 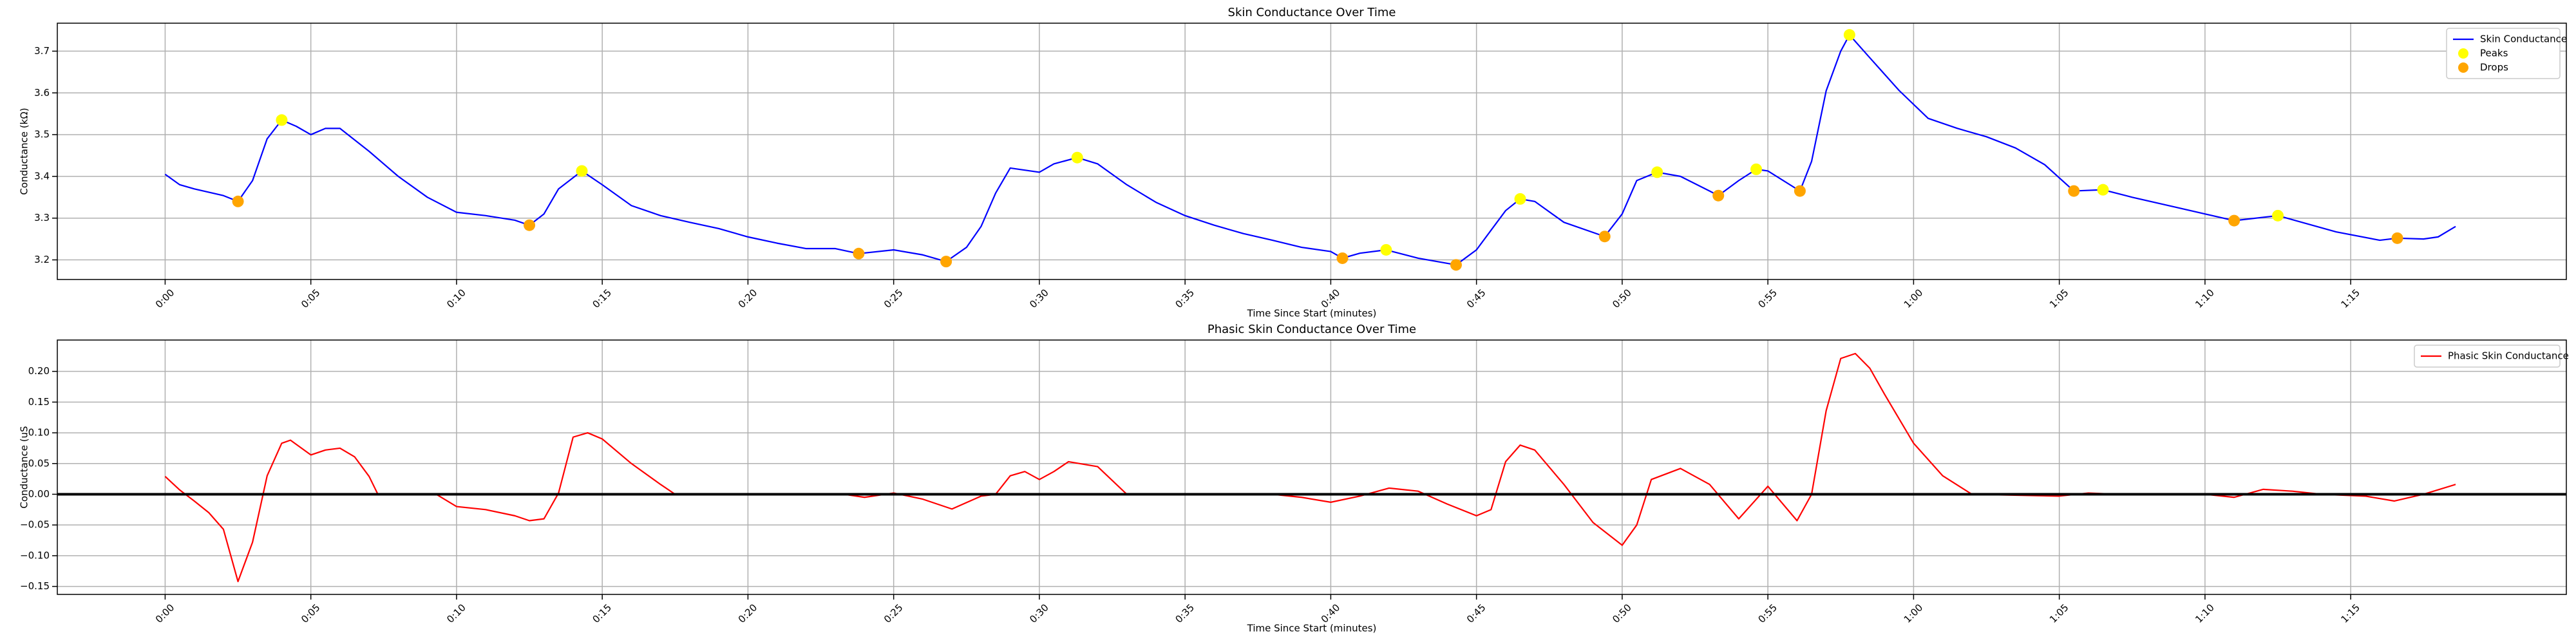 What do you see at coordinates (42, 176) in the screenshot?
I see `y-tick-label: 3.4` at bounding box center [42, 176].